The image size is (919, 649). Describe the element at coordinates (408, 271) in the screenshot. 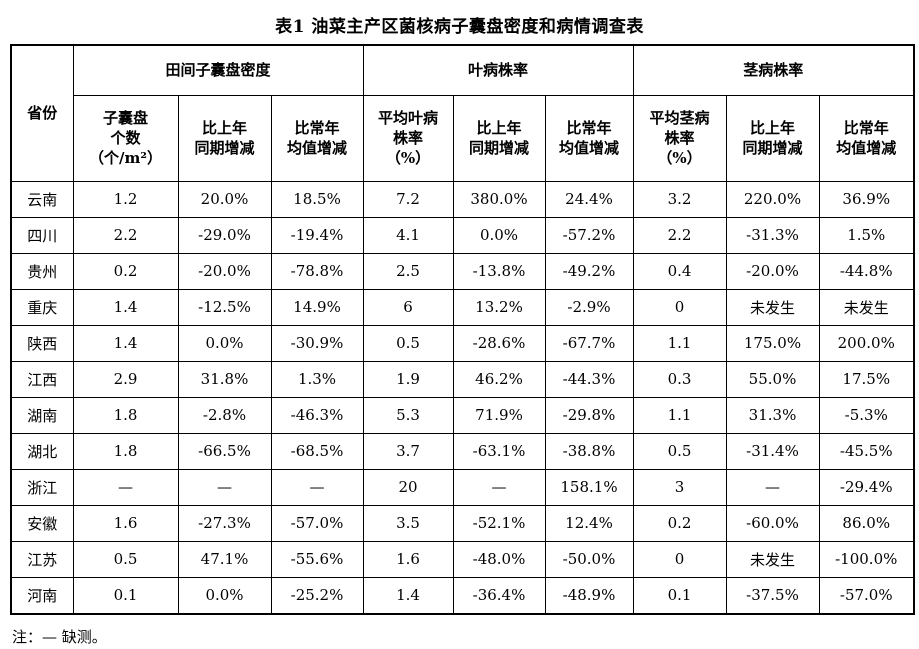

I see `table-cell: 2.5` at that location.